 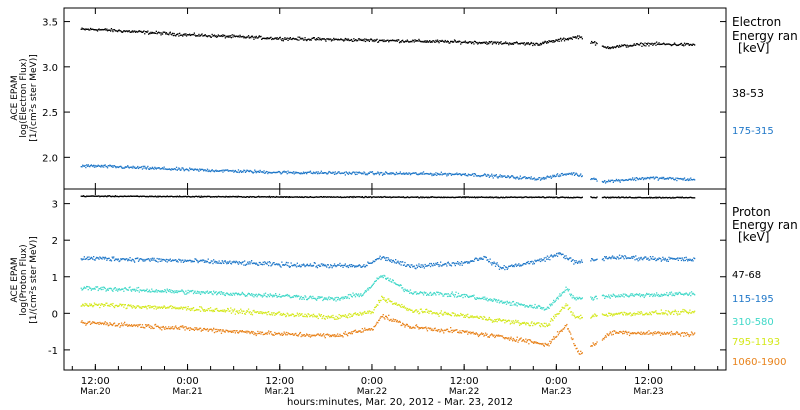 I want to click on electron-legend-series-0: 38-53, so click(x=748, y=93).